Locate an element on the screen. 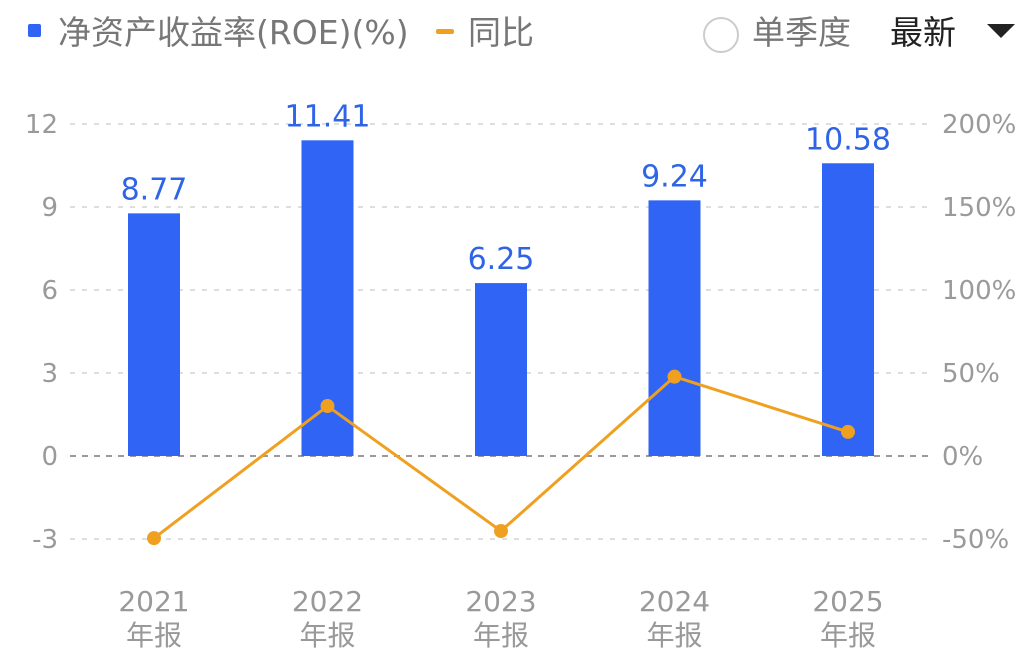 The height and width of the screenshot is (666, 1022). line-legend-swatch is located at coordinates (445, 31).